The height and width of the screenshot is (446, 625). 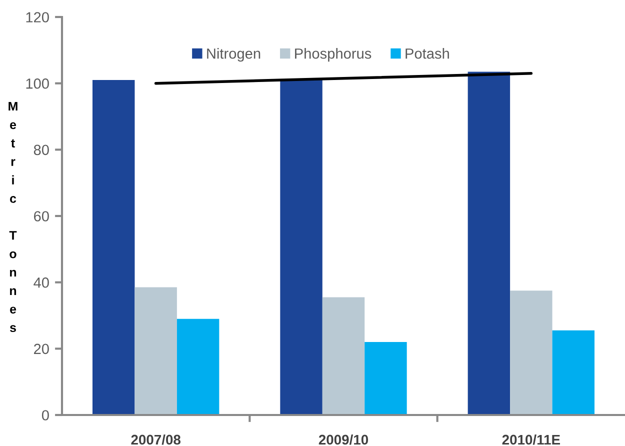 What do you see at coordinates (45, 415) in the screenshot?
I see `y-tick-label: 0` at bounding box center [45, 415].